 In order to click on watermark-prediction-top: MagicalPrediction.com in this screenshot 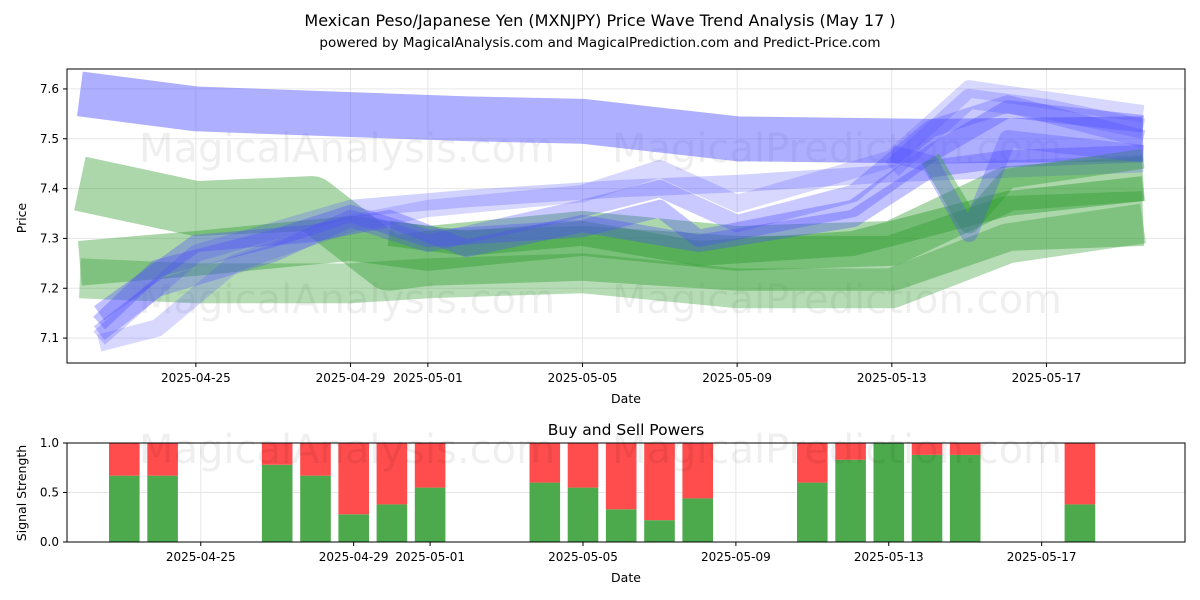, I will do `click(837, 149)`.